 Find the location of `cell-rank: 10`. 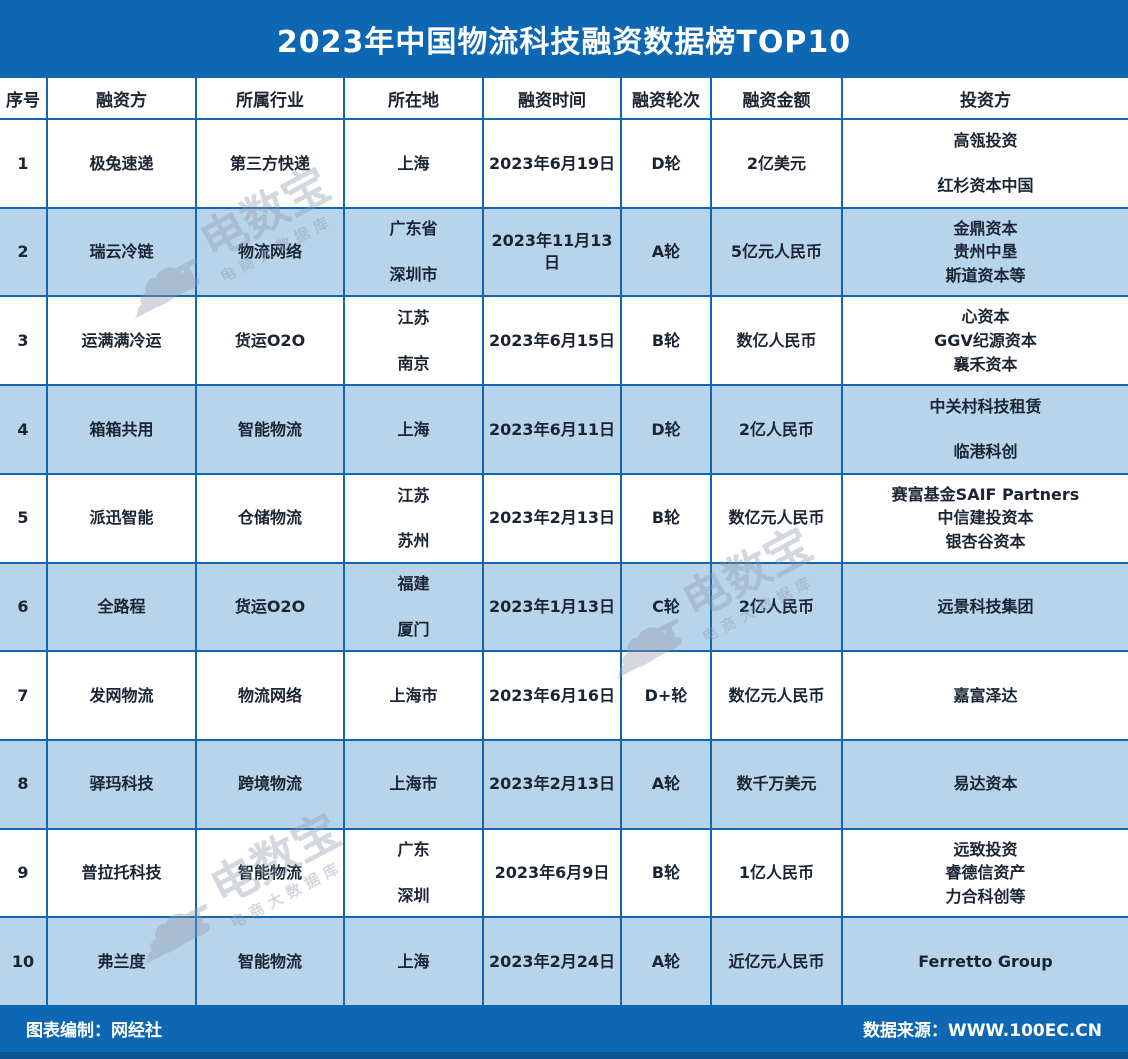

cell-rank: 10 is located at coordinates (24, 962).